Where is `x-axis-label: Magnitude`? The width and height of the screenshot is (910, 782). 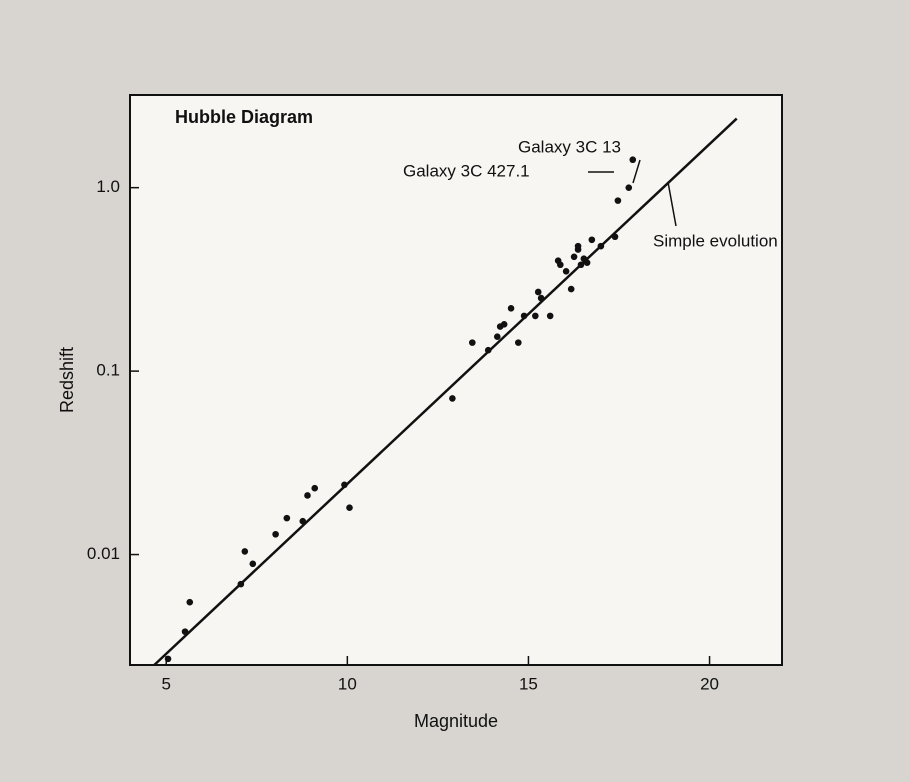 x-axis-label: Magnitude is located at coordinates (456, 721).